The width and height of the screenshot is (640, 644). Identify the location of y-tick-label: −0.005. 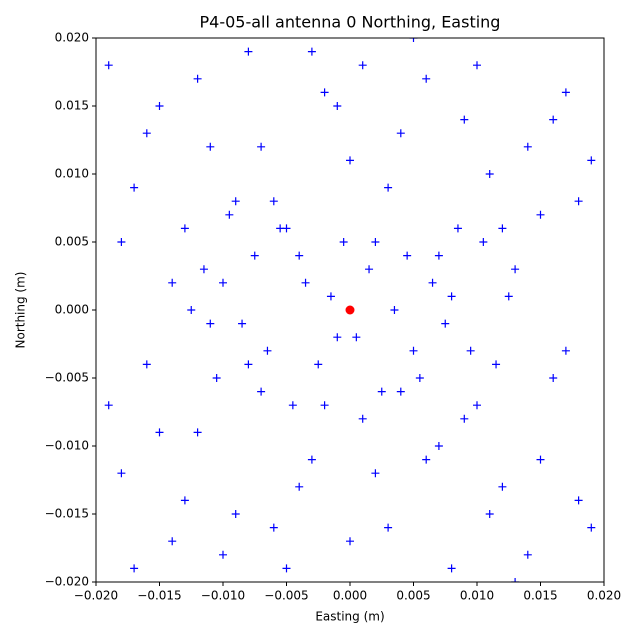
(67, 378).